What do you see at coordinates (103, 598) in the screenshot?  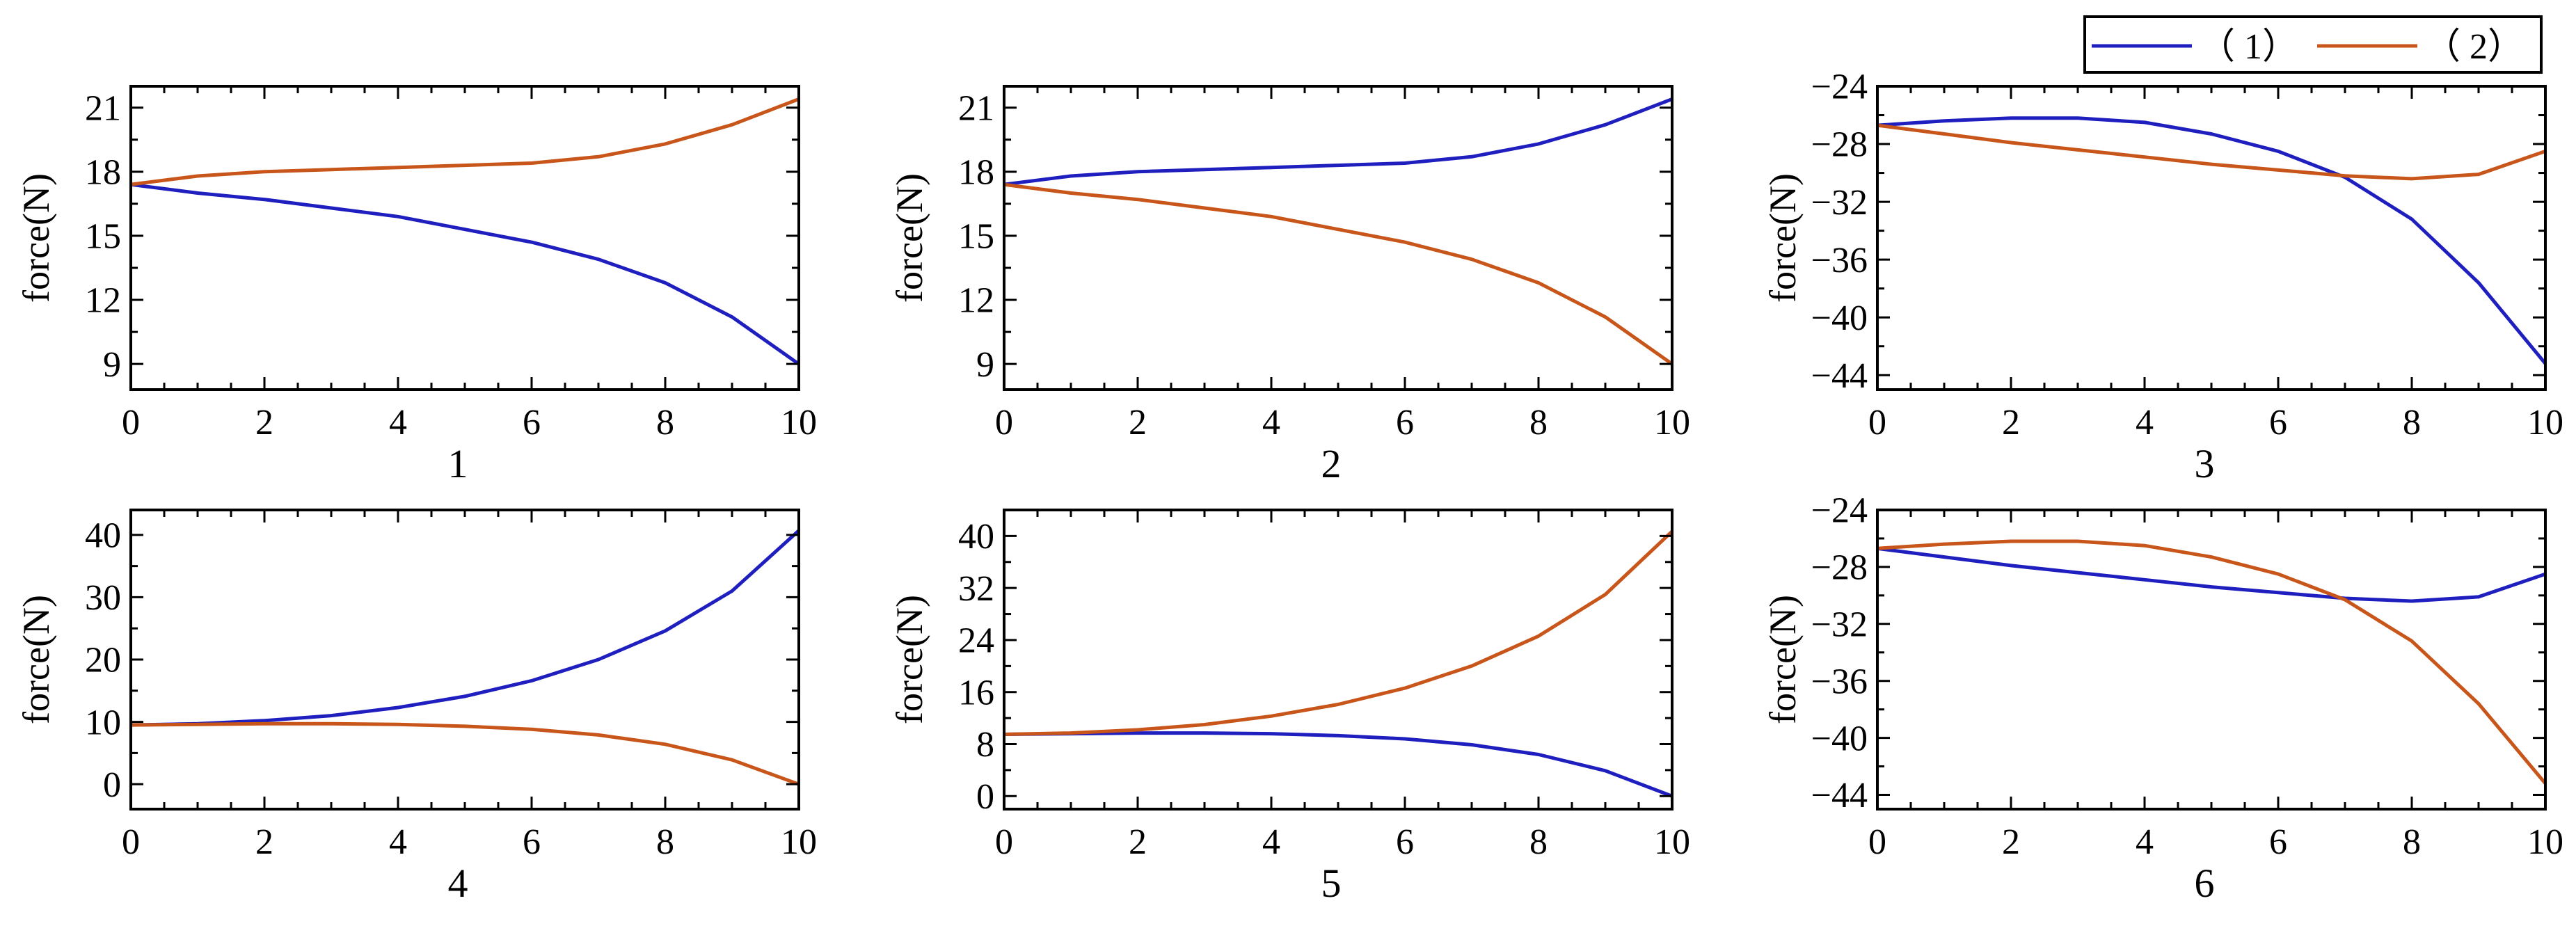 I see `y-tick-label: 30` at bounding box center [103, 598].